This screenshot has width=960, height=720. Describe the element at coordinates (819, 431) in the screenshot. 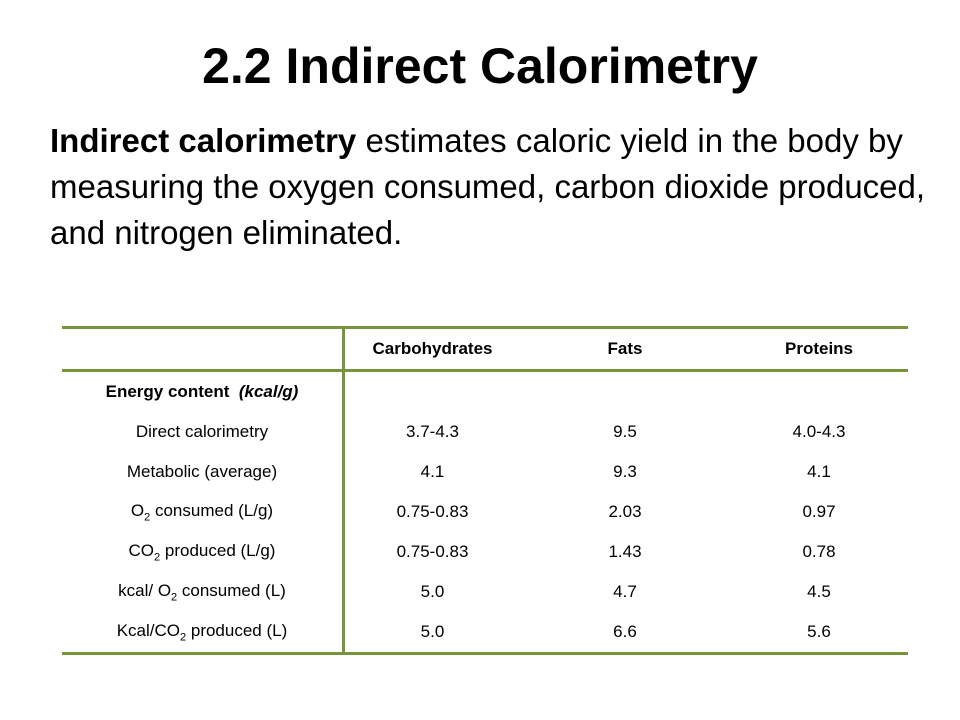

I see `cell: 4.0-4.3` at that location.